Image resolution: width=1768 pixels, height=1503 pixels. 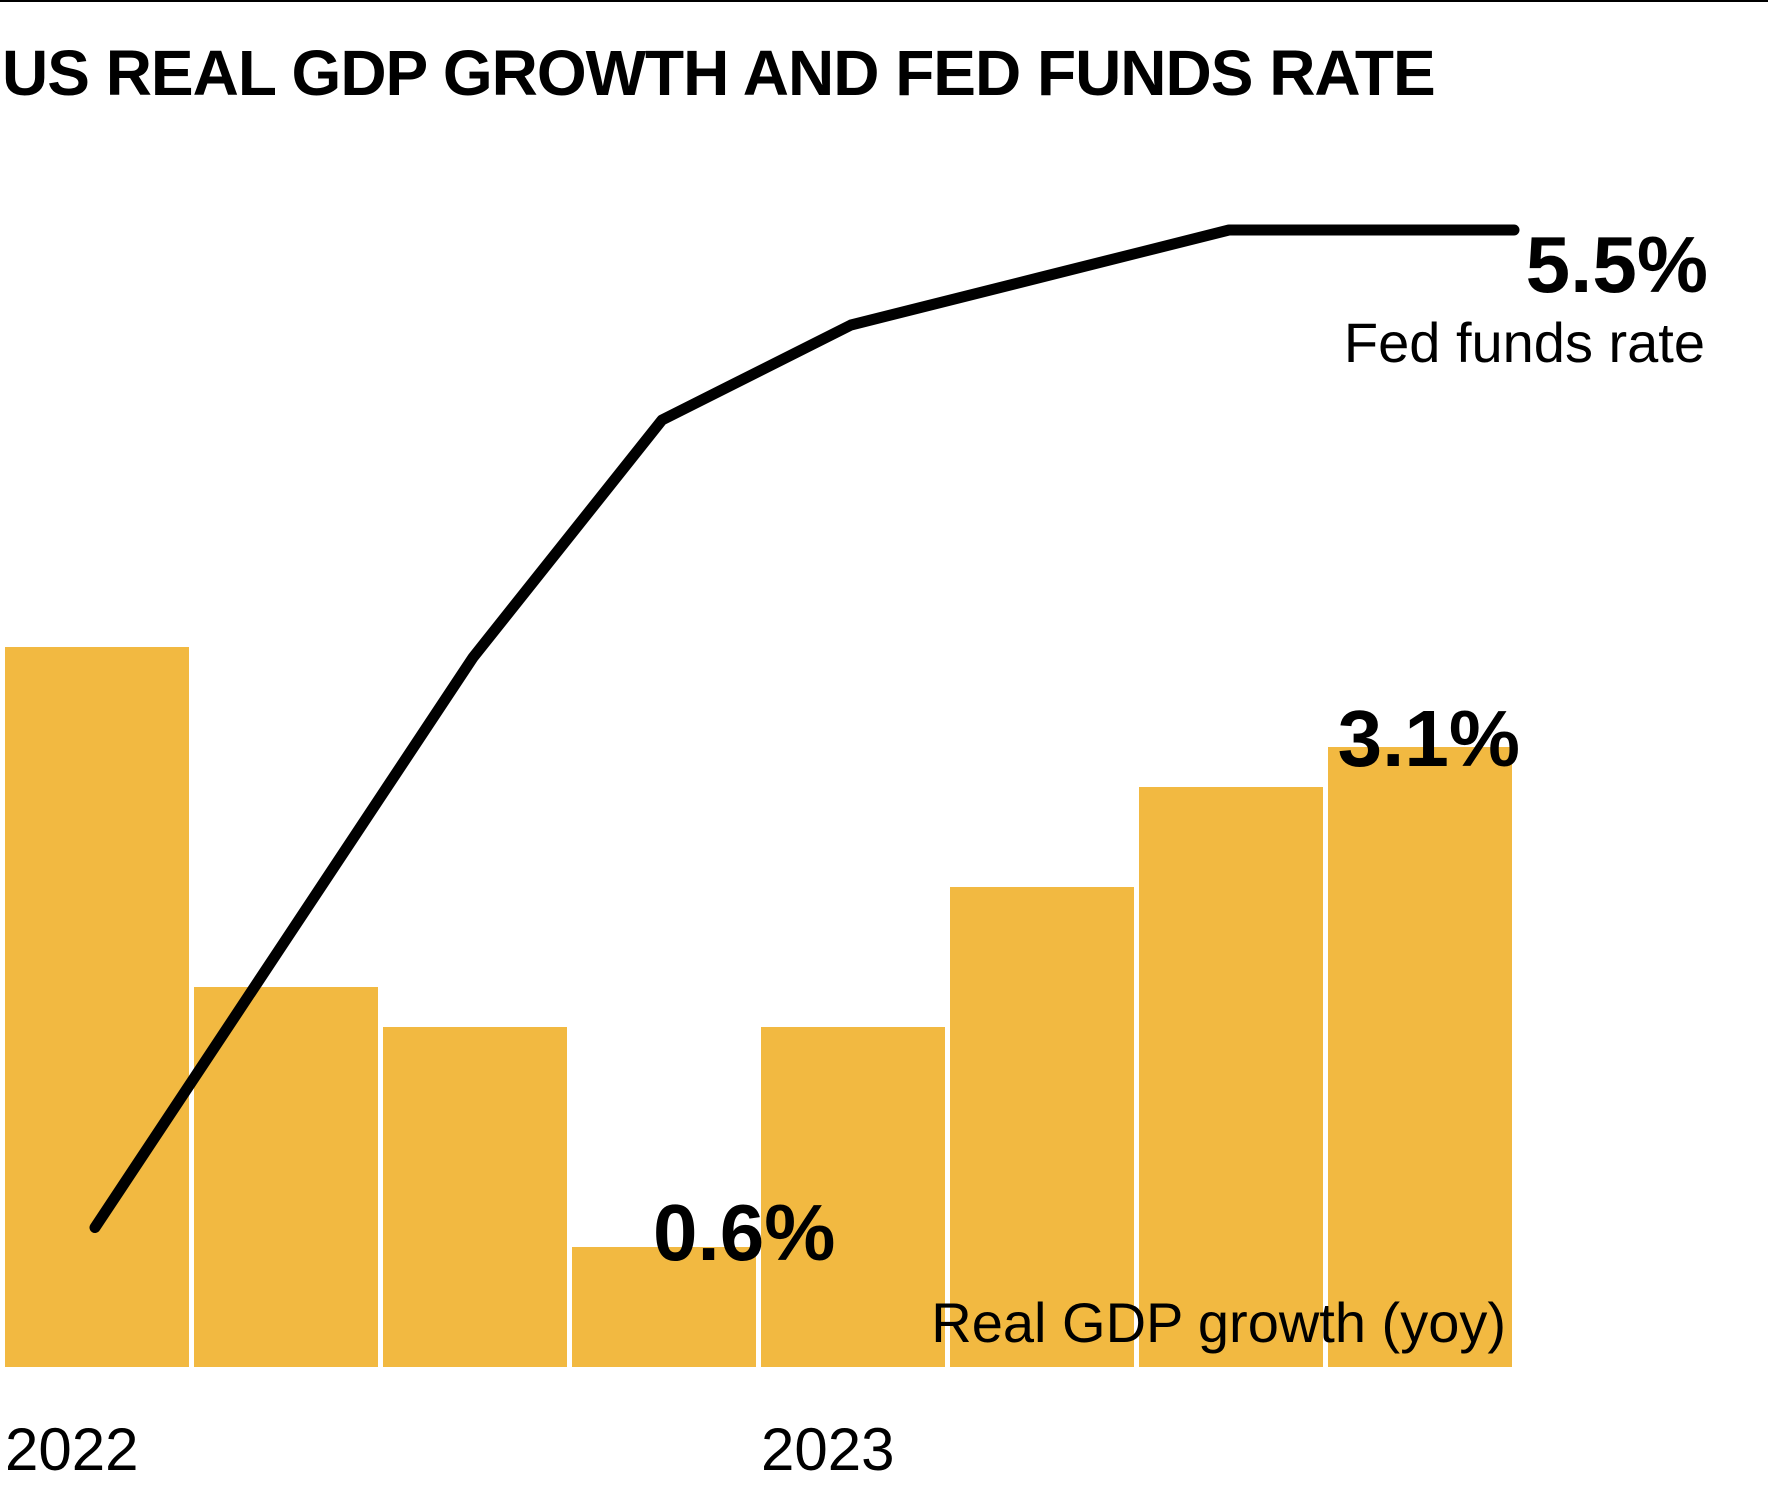 What do you see at coordinates (827, 1449) in the screenshot?
I see `x-tick-label: 2023` at bounding box center [827, 1449].